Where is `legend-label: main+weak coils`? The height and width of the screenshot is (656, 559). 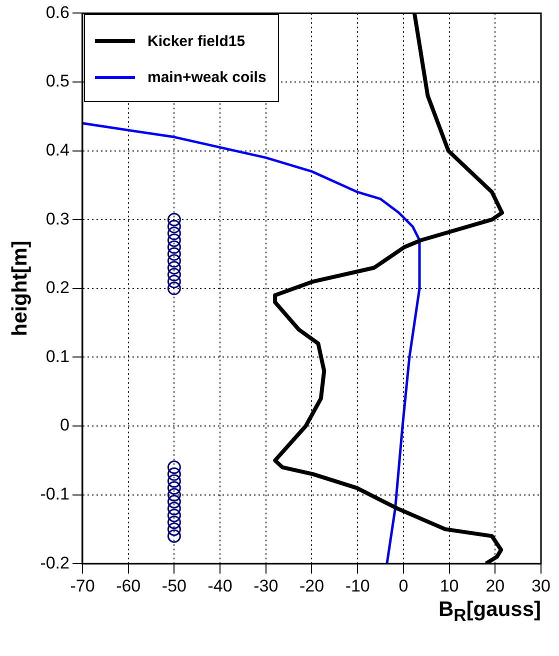 legend-label: main+weak coils is located at coordinates (206, 77).